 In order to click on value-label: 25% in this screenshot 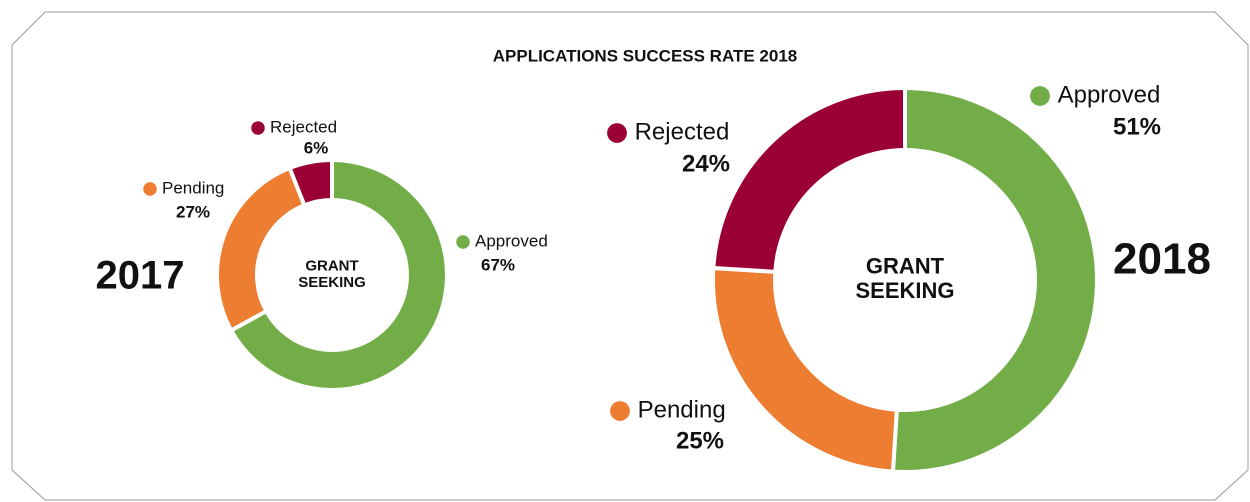, I will do `click(700, 440)`.